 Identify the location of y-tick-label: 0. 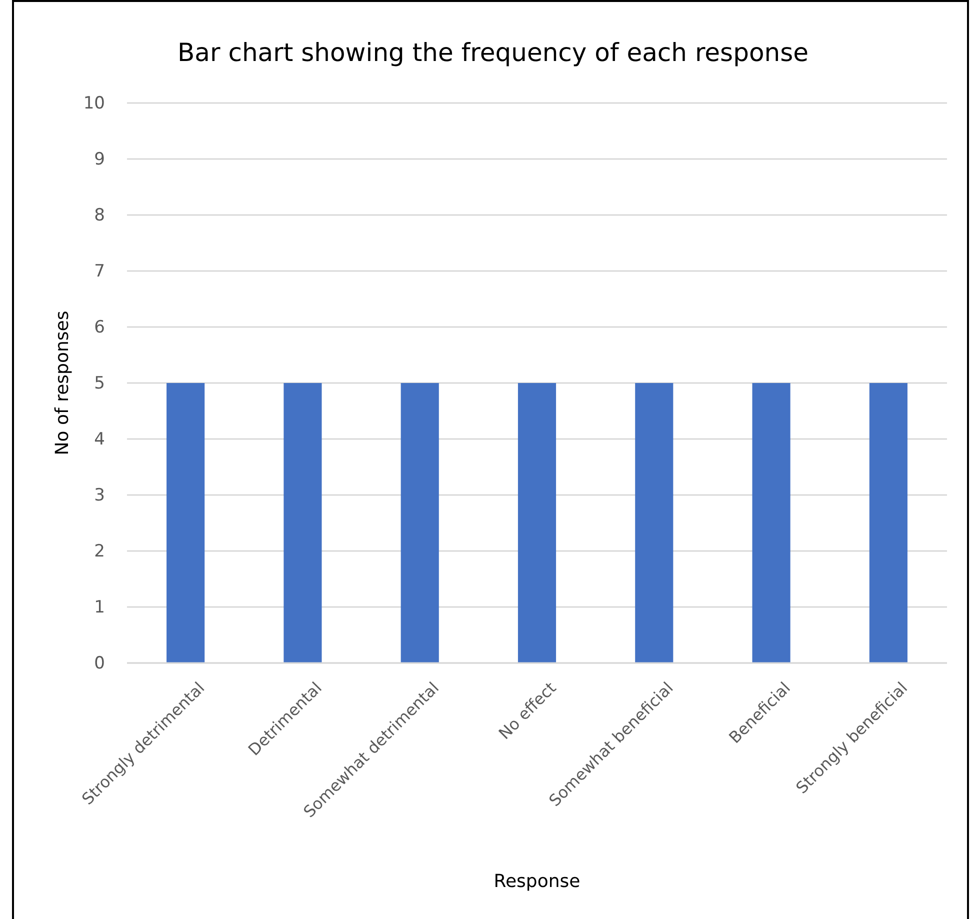
(99, 663).